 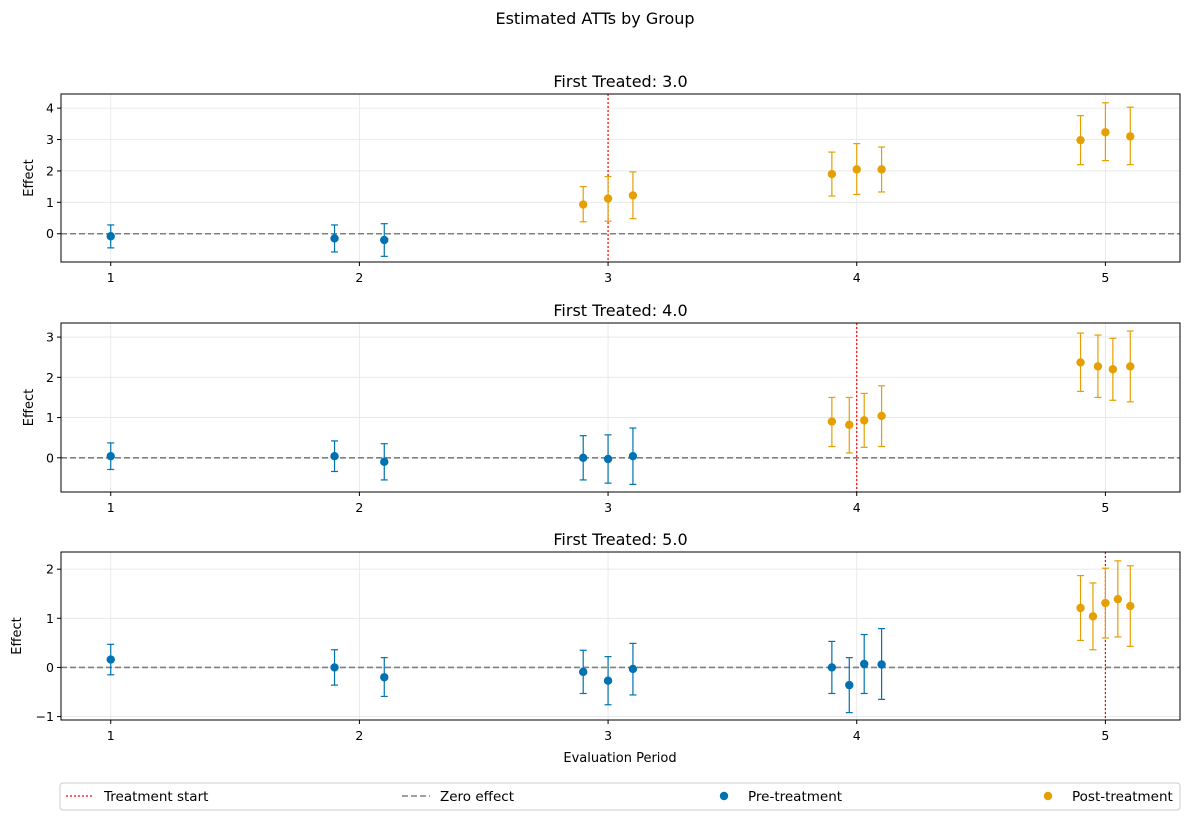 What do you see at coordinates (619, 758) in the screenshot?
I see `x-axis-label: Evaluation Period` at bounding box center [619, 758].